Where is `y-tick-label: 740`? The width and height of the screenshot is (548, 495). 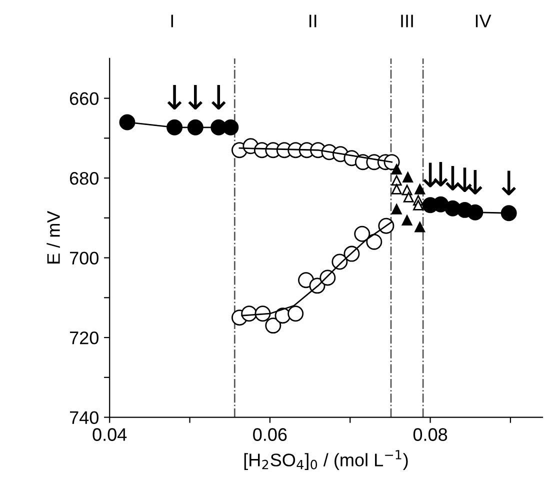
y-tick-label: 740 is located at coordinates (84, 417).